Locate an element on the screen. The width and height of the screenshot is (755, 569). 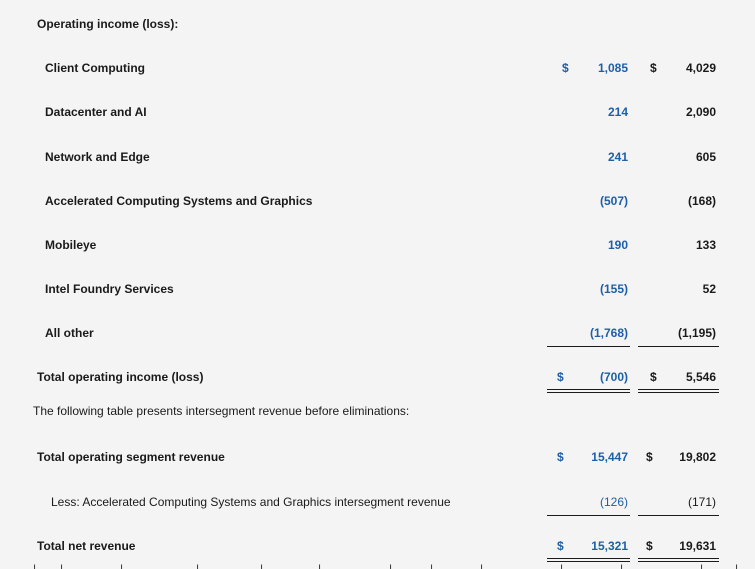
table-row: Client Computing $ 1,085 $ 4,029 is located at coordinates (377, 70).